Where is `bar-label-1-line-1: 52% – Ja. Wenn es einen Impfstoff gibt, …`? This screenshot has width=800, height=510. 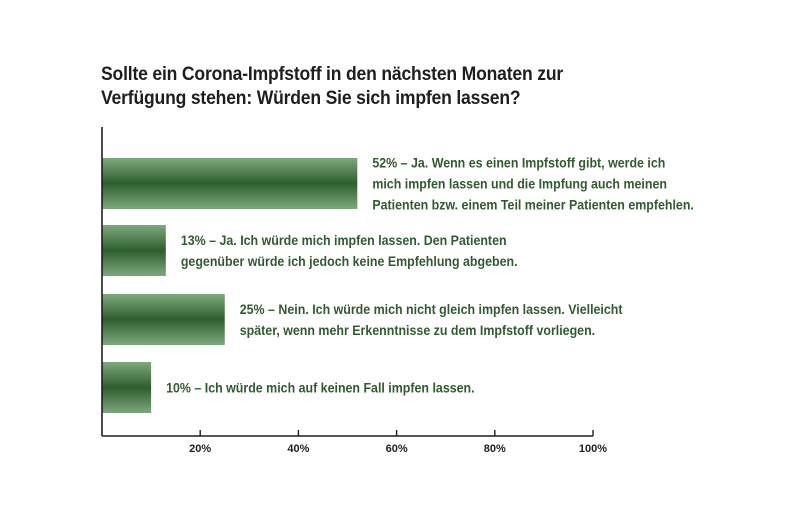
bar-label-1-line-1: 52% – Ja. Wenn es einen Impfstoff gibt, … is located at coordinates (518, 163).